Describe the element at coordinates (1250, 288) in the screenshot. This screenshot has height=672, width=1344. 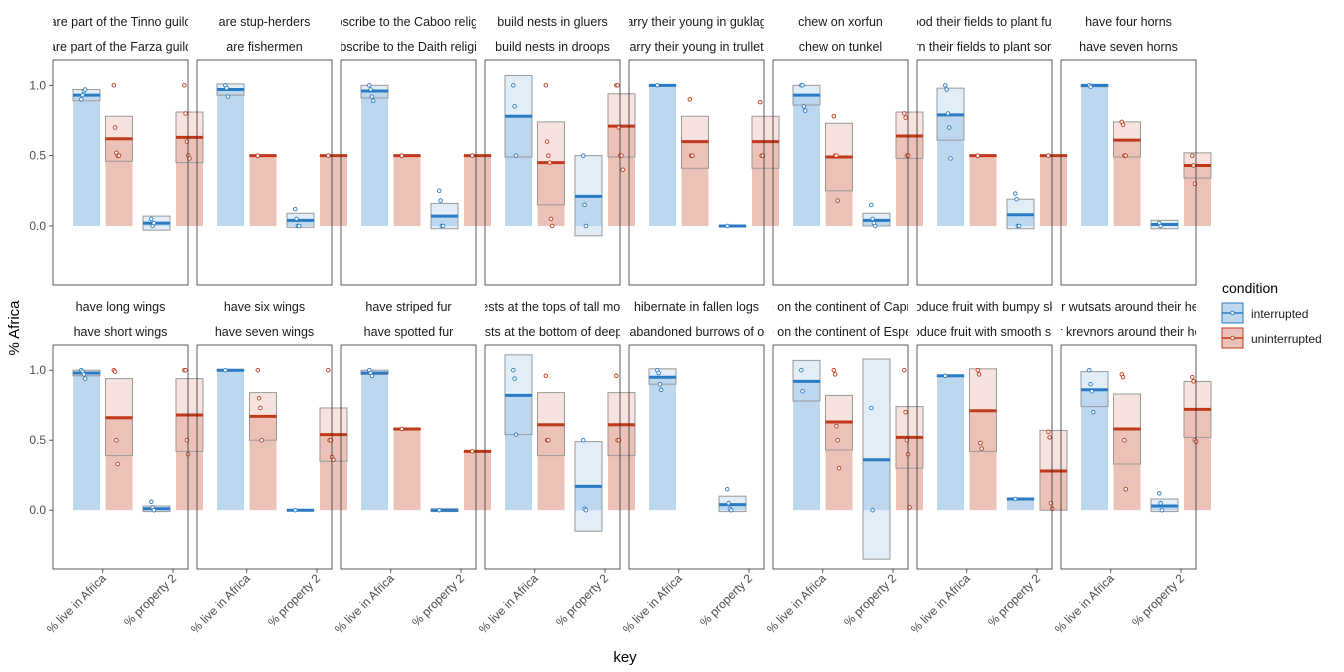
I see `legend-title: condition` at that location.